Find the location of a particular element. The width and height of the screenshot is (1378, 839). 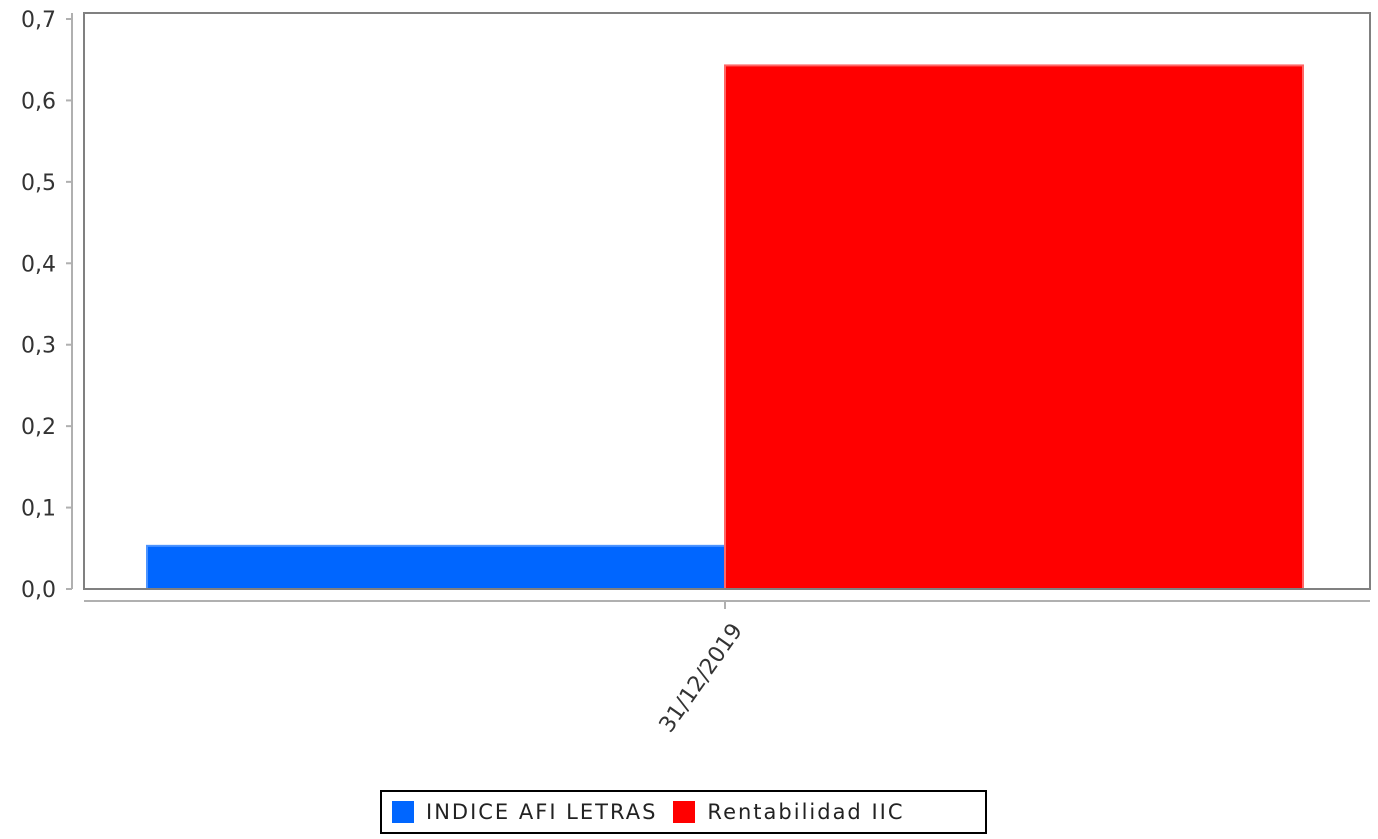

legend-item-indice-afi-letras: INDICE AFI LETRAS is located at coordinates (524, 812).